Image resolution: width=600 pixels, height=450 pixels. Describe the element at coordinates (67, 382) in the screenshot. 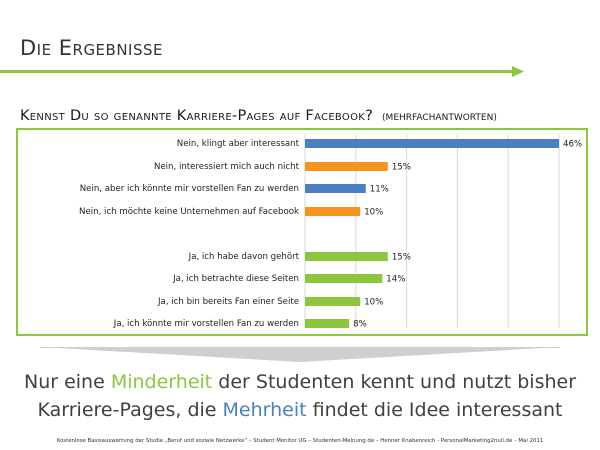

I see `conclusion-text-1a: Nur eine` at that location.